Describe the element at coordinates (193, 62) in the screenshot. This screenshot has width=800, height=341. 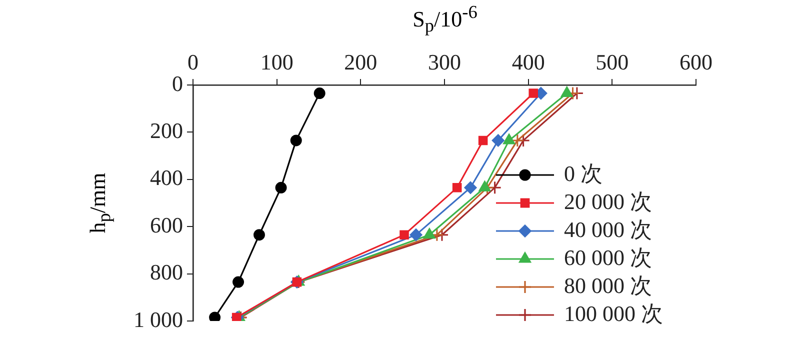
I see `x-tick-label: 0` at that location.